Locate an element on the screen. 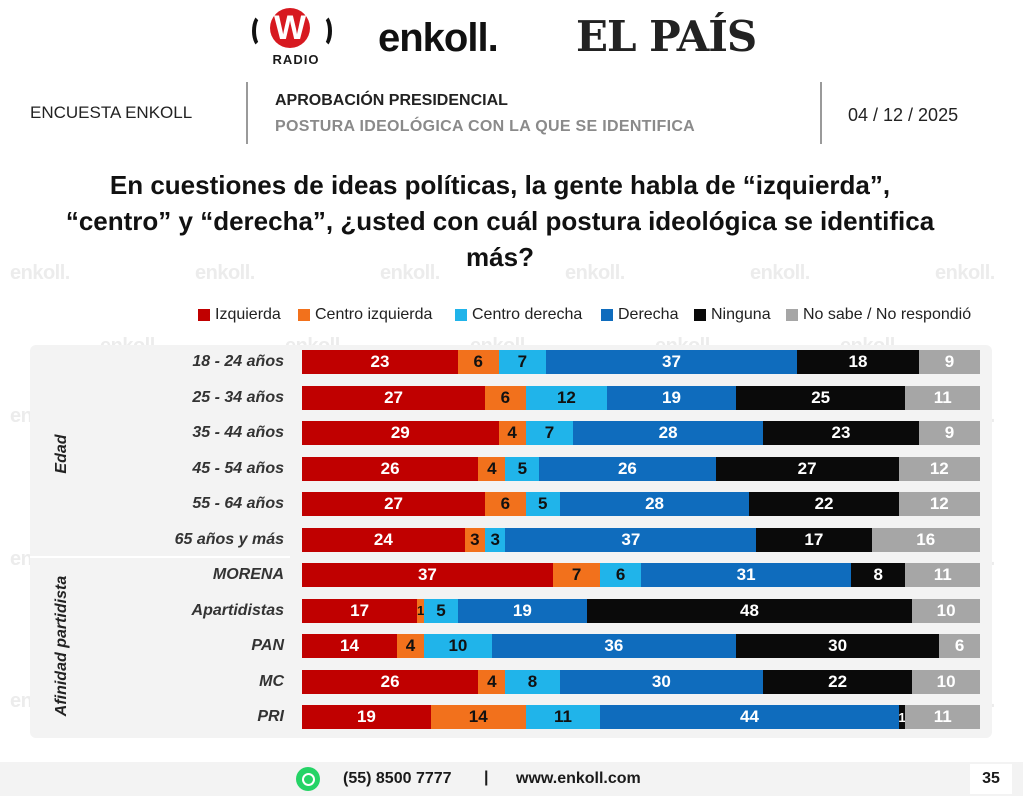 This screenshot has width=1023, height=796. data-label: 18 is located at coordinates (858, 361).